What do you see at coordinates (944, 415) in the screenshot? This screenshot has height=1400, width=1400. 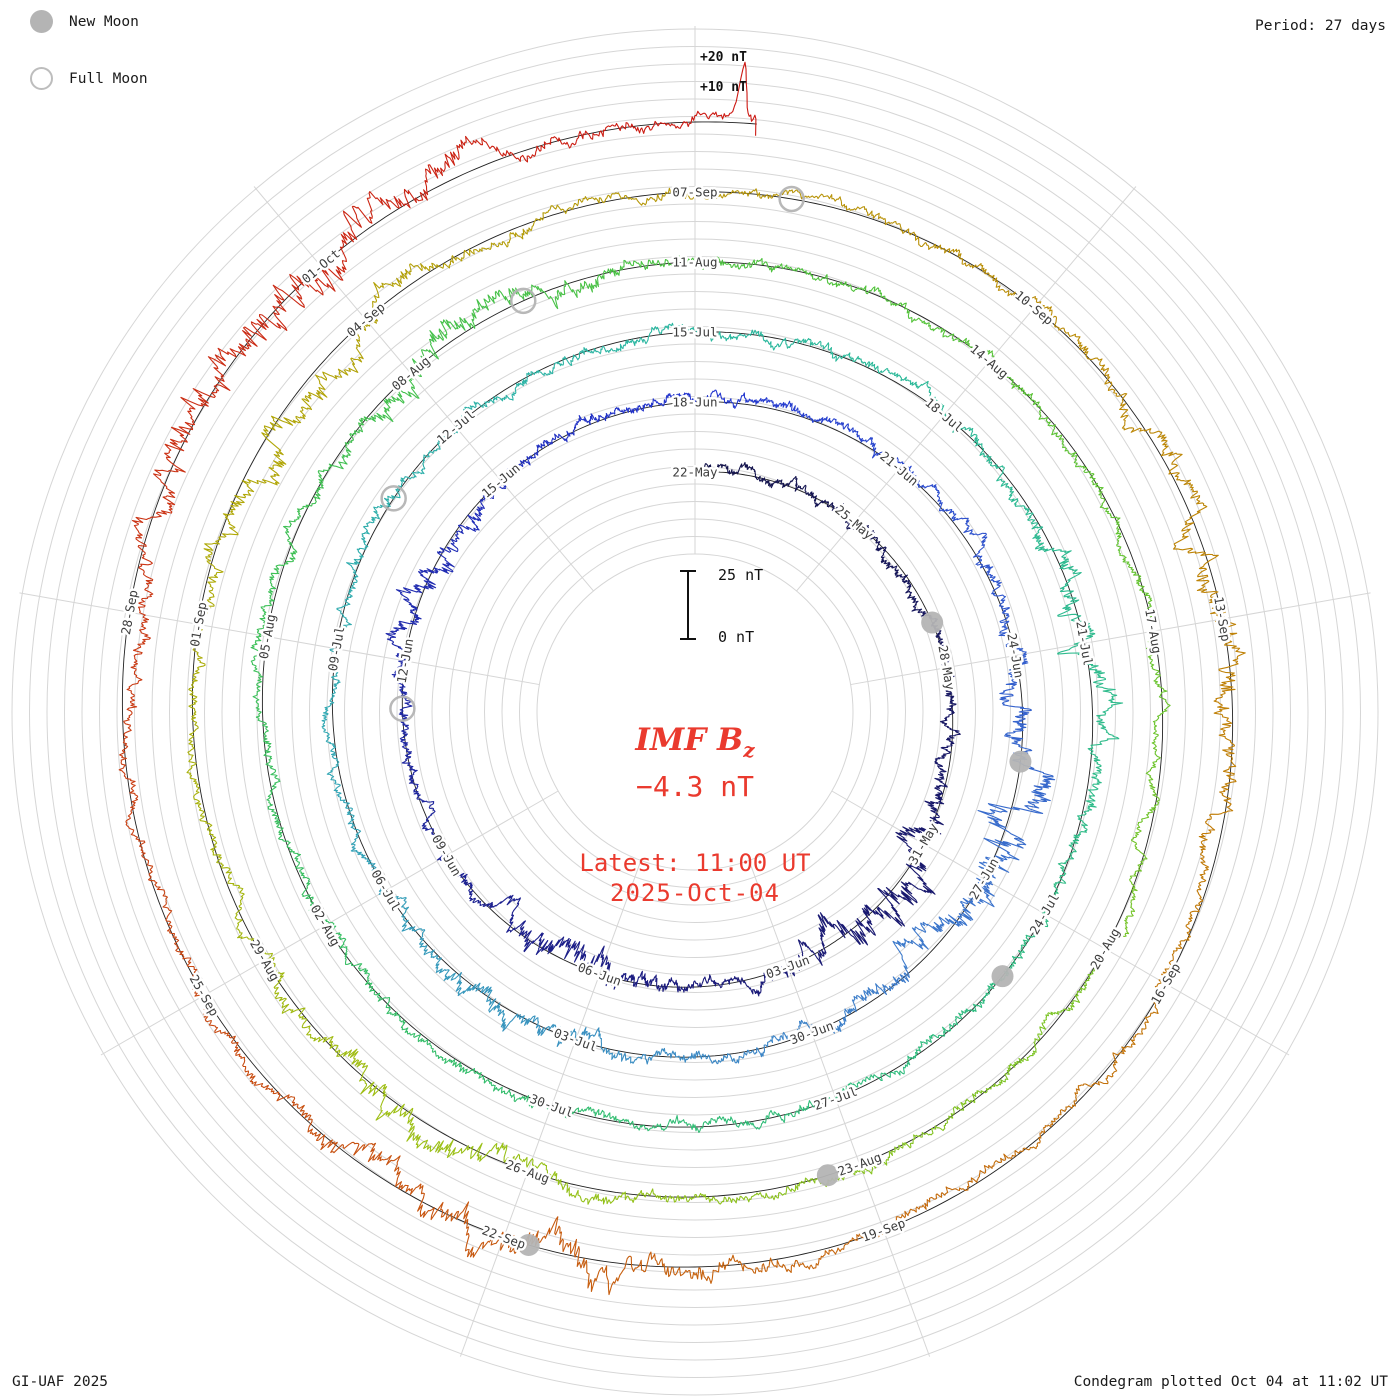 I see `ring-date-label: 18-Jul` at bounding box center [944, 415].